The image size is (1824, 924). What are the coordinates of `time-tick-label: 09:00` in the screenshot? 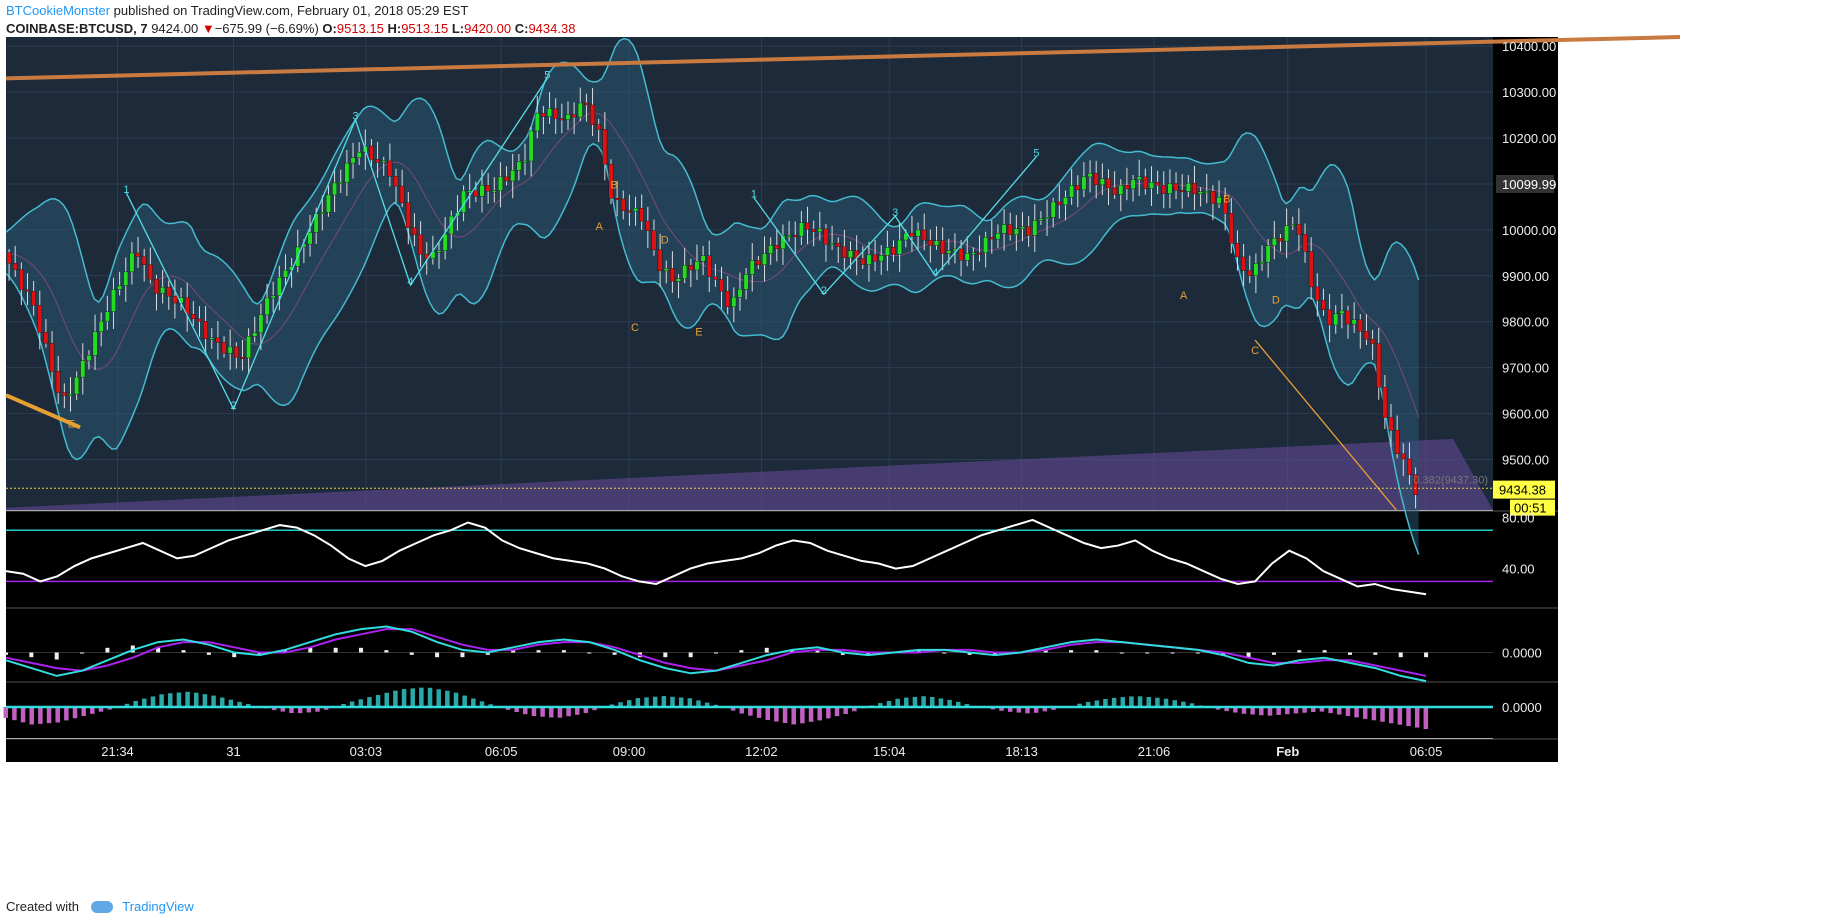 It's located at (629, 751).